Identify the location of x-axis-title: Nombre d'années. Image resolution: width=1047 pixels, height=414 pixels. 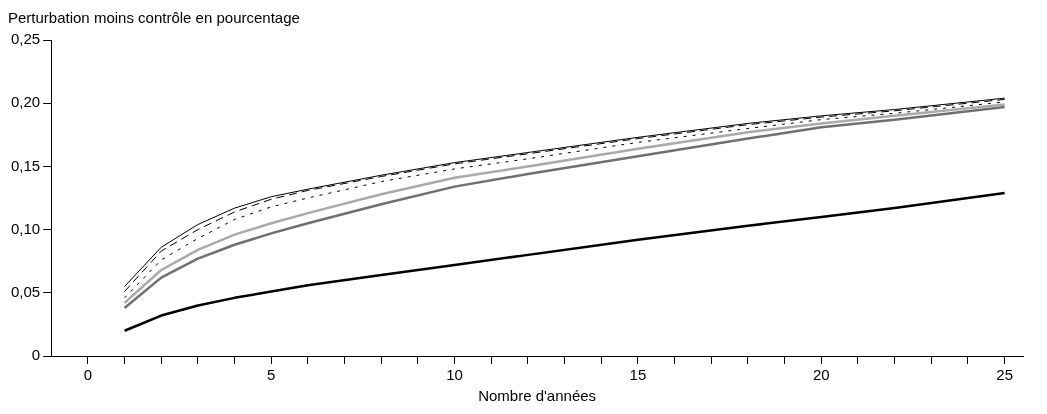
(537, 396).